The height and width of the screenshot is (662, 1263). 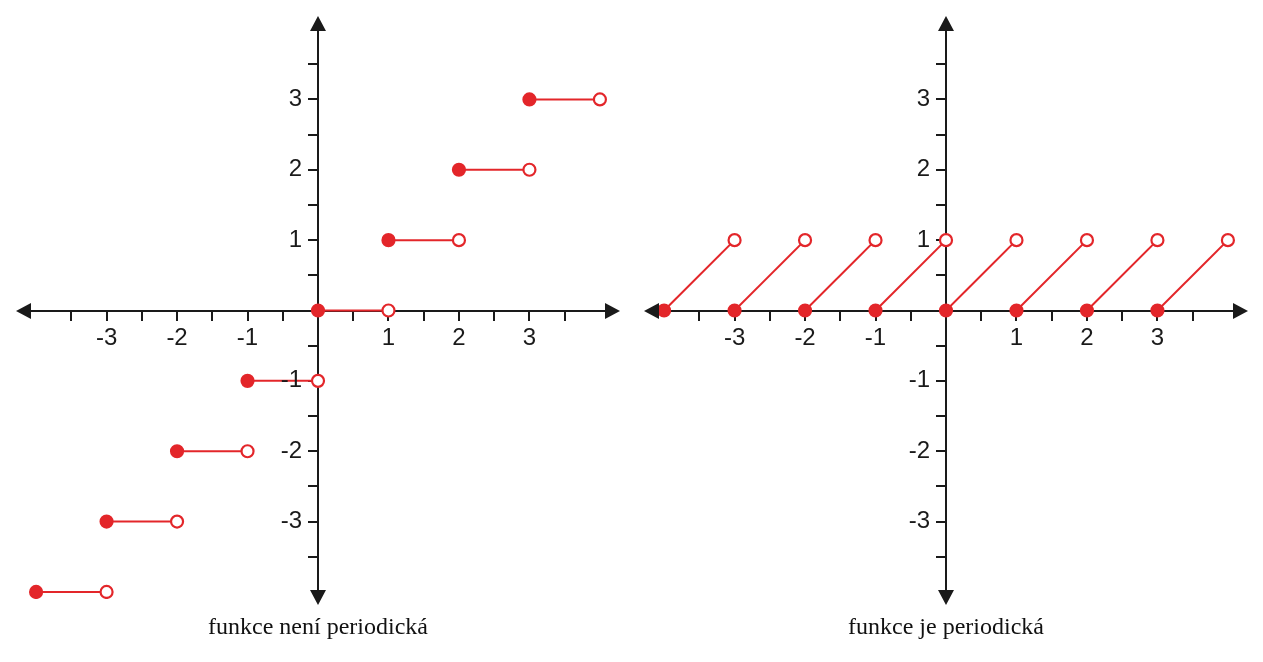 What do you see at coordinates (919, 379) in the screenshot?
I see `y-tick-label: -1` at bounding box center [919, 379].